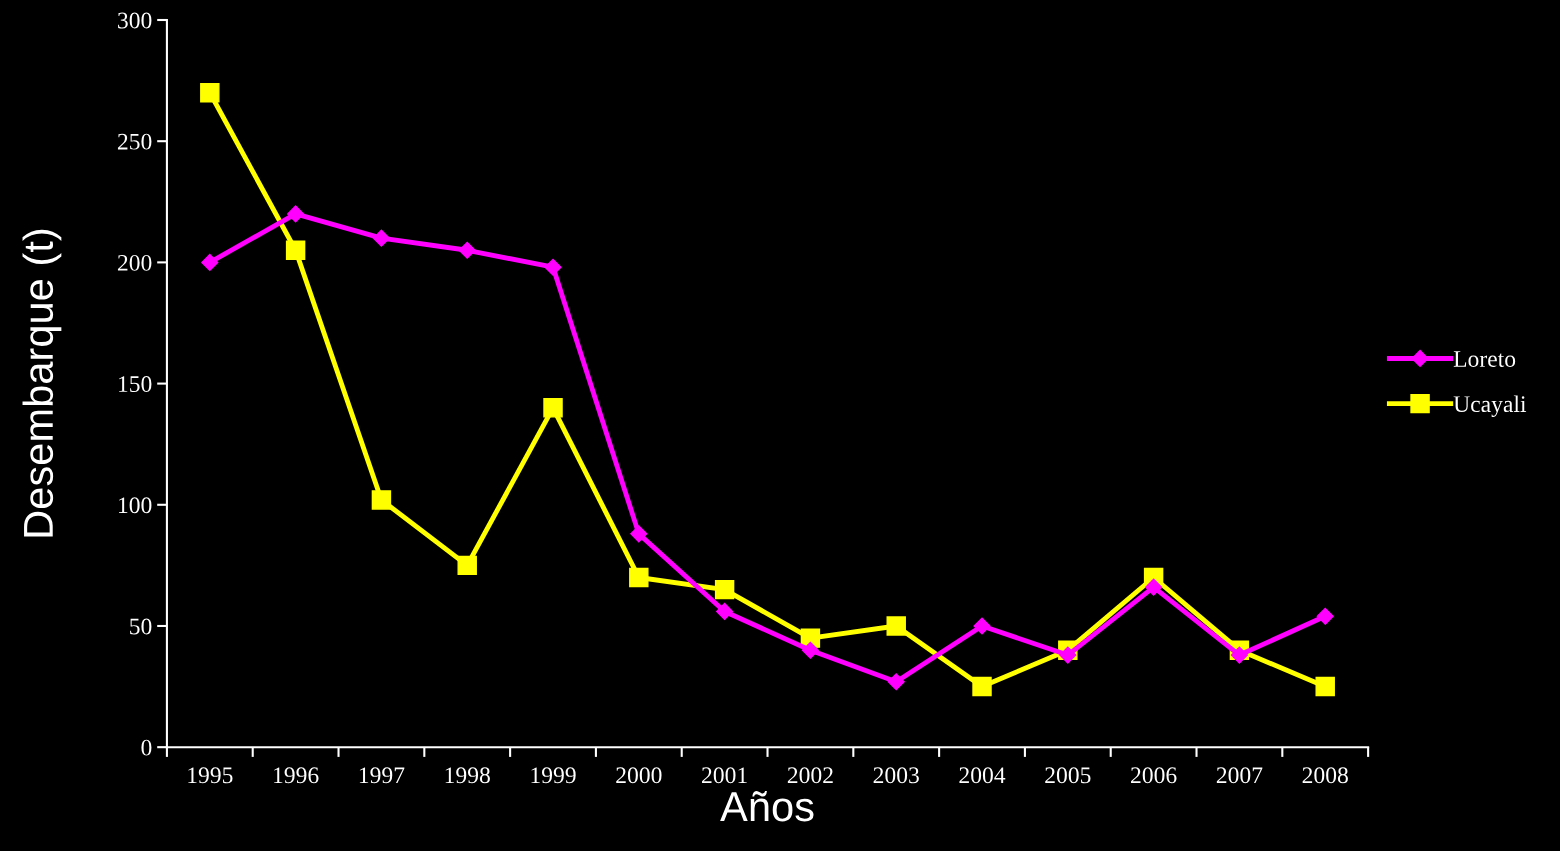 The height and width of the screenshot is (851, 1560). I want to click on x-tick-label: 2002, so click(810, 775).